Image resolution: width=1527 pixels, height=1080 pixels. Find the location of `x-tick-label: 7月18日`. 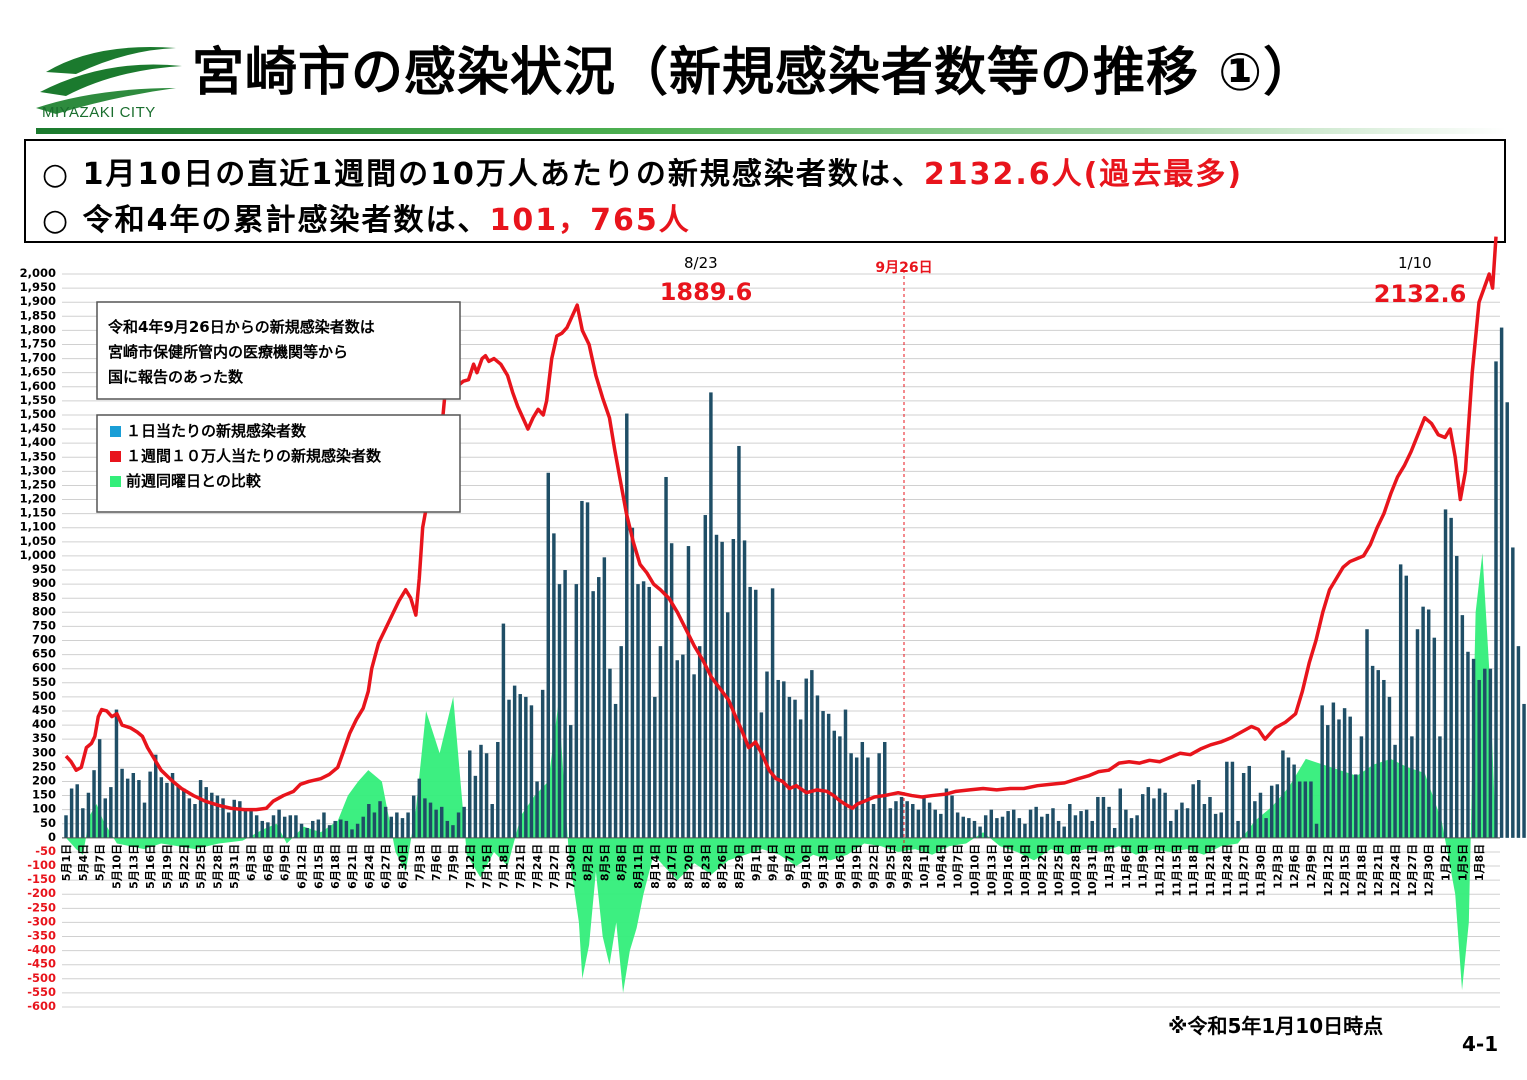

x-tick-label: 7月18日 is located at coordinates (503, 866).